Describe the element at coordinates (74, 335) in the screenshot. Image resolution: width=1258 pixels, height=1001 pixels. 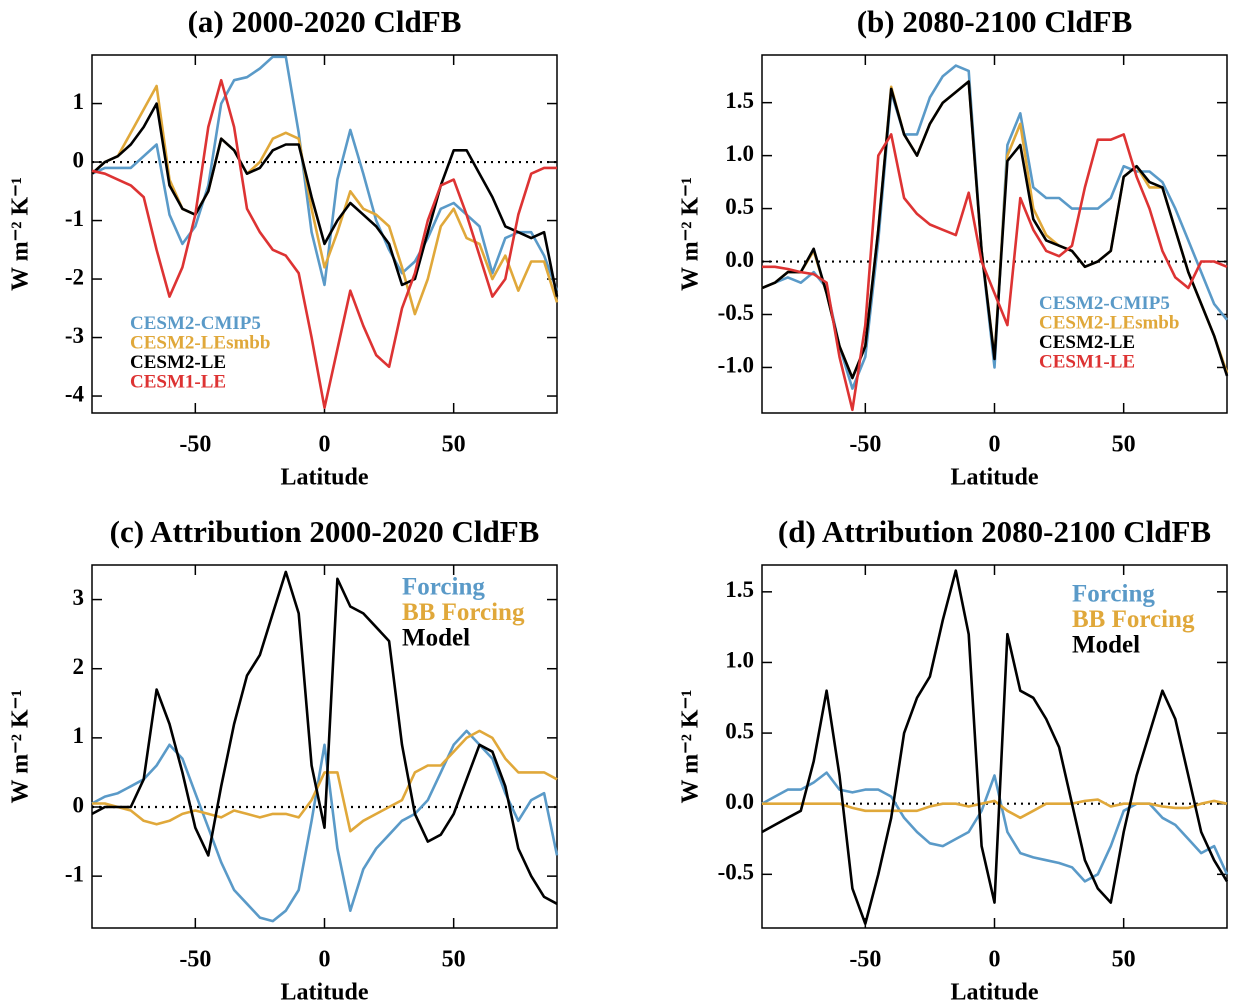
I see `y-tick-label: -3` at that location.